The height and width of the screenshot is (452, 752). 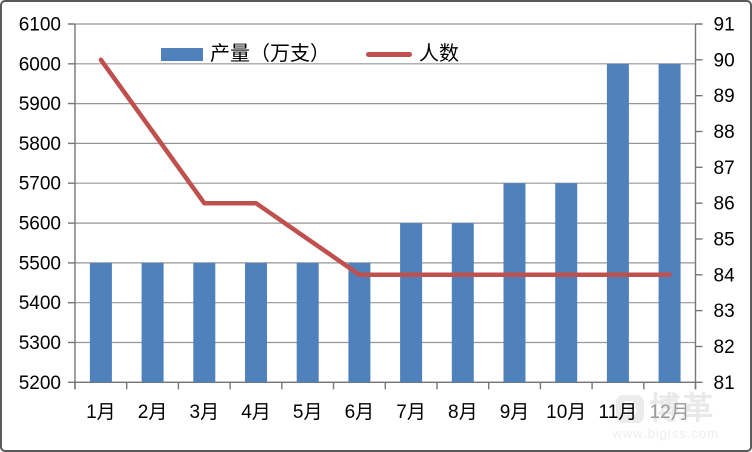 I want to click on x-axis-label-8月: 8月, so click(x=463, y=412).